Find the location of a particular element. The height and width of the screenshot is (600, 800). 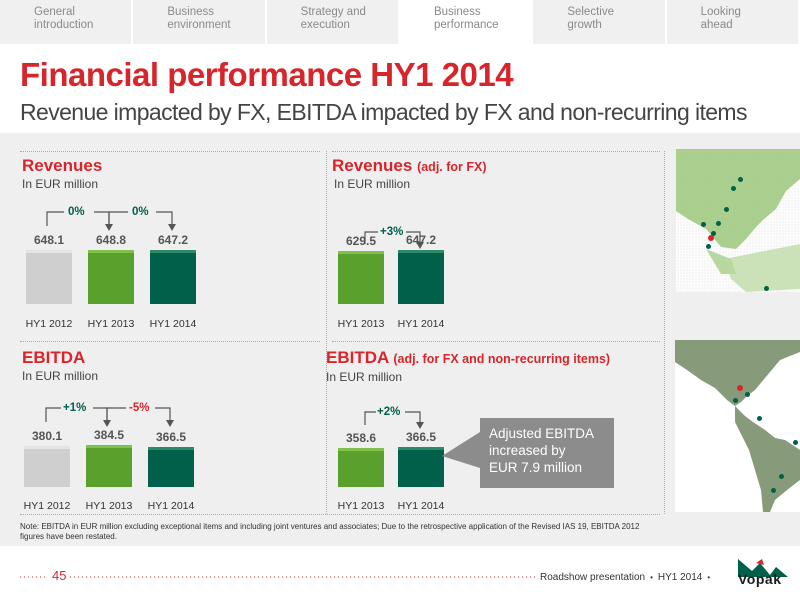

page-title: Financial performance HY1 2014 is located at coordinates (267, 74).